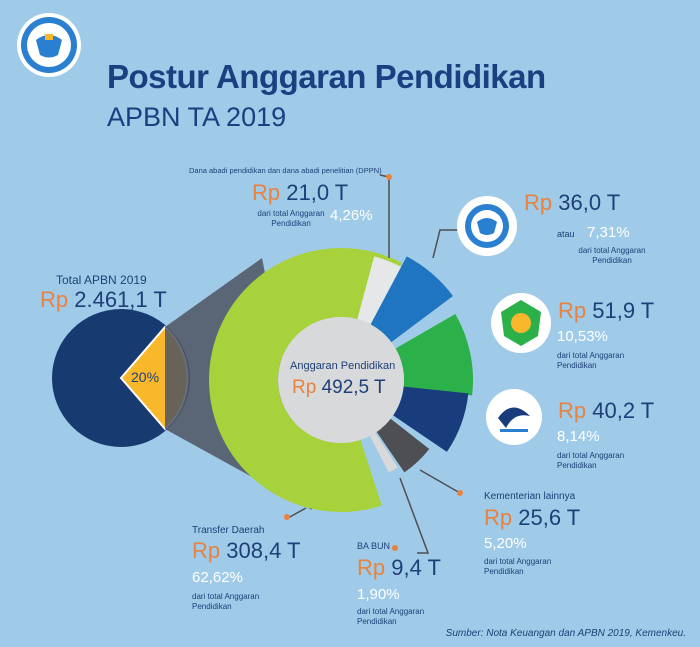 The width and height of the screenshot is (700, 647). I want to click on leader-dots, so click(373, 362).